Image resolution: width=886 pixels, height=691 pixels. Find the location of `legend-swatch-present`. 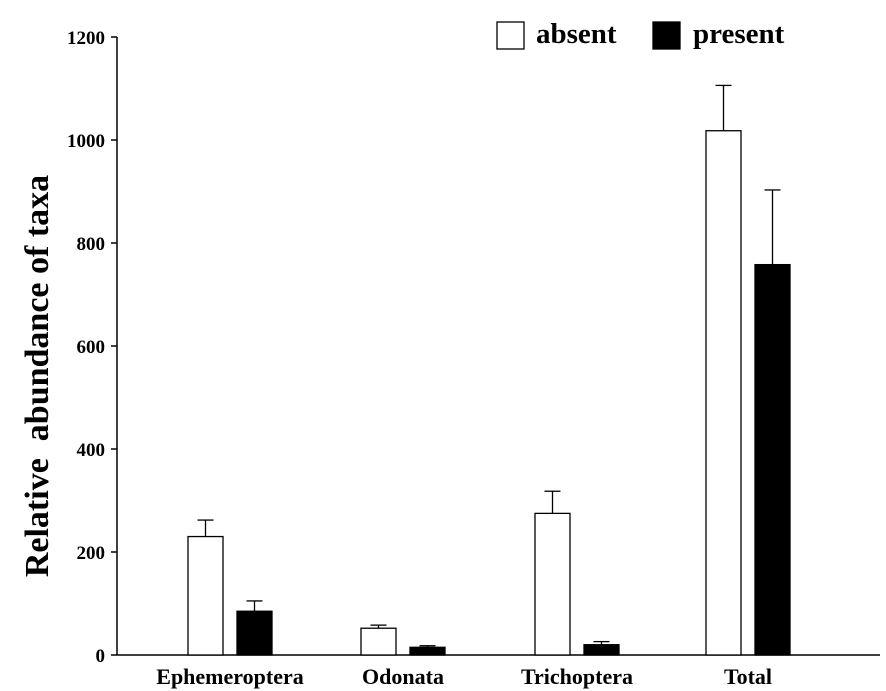

legend-swatch-present is located at coordinates (666, 35).